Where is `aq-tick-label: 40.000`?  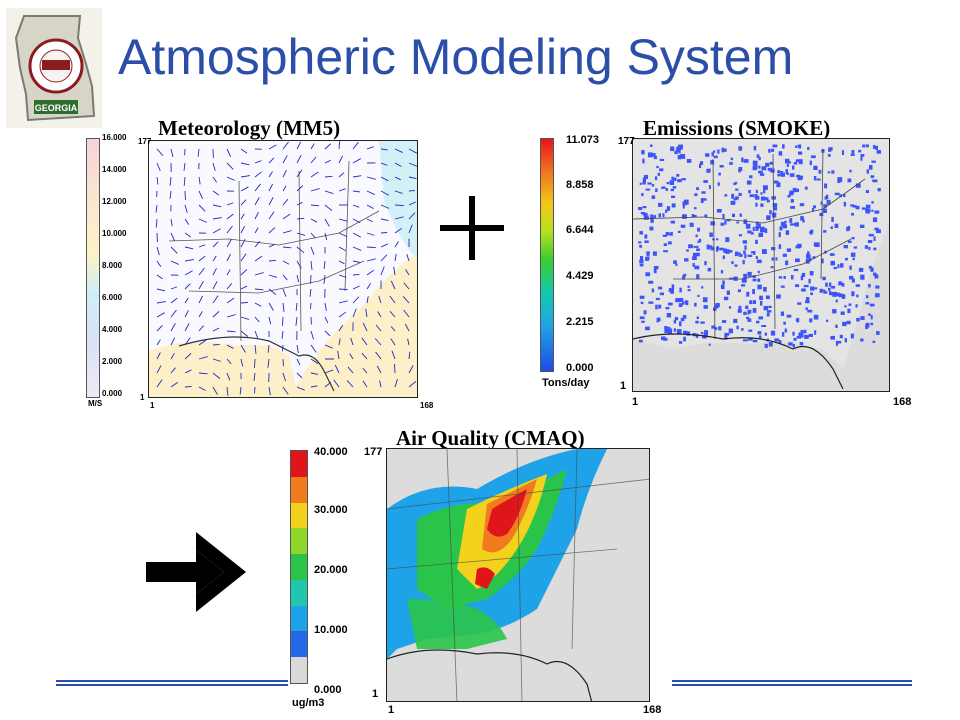
aq-tick-label: 40.000 is located at coordinates (331, 452).